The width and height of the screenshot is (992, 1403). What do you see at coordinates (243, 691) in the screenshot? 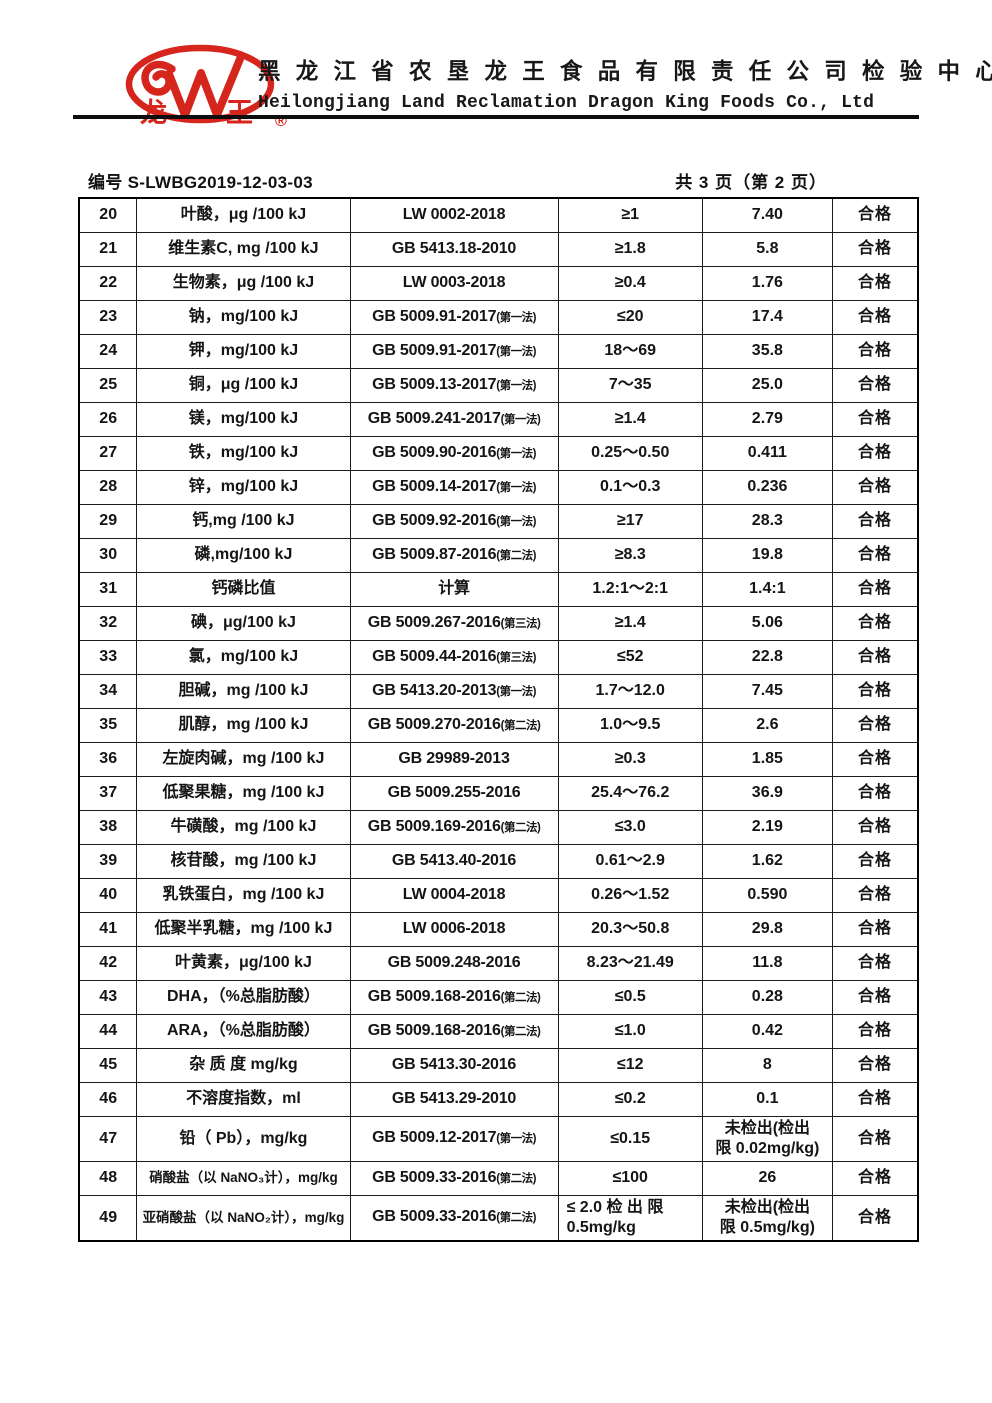
I see `item-name: 胆碱，mg /100 kJ` at bounding box center [243, 691].